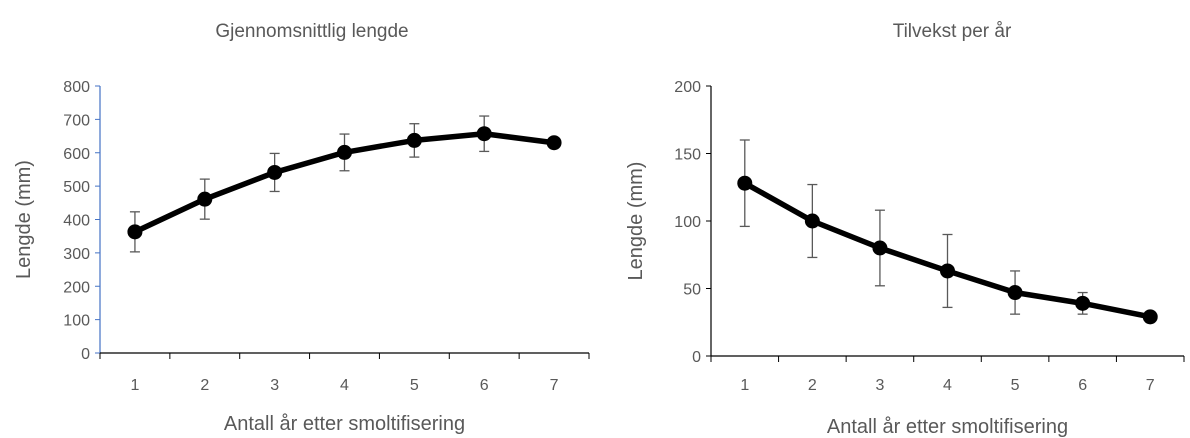  What do you see at coordinates (76, 221) in the screenshot?
I see `y-tick-label: 400` at bounding box center [76, 221].